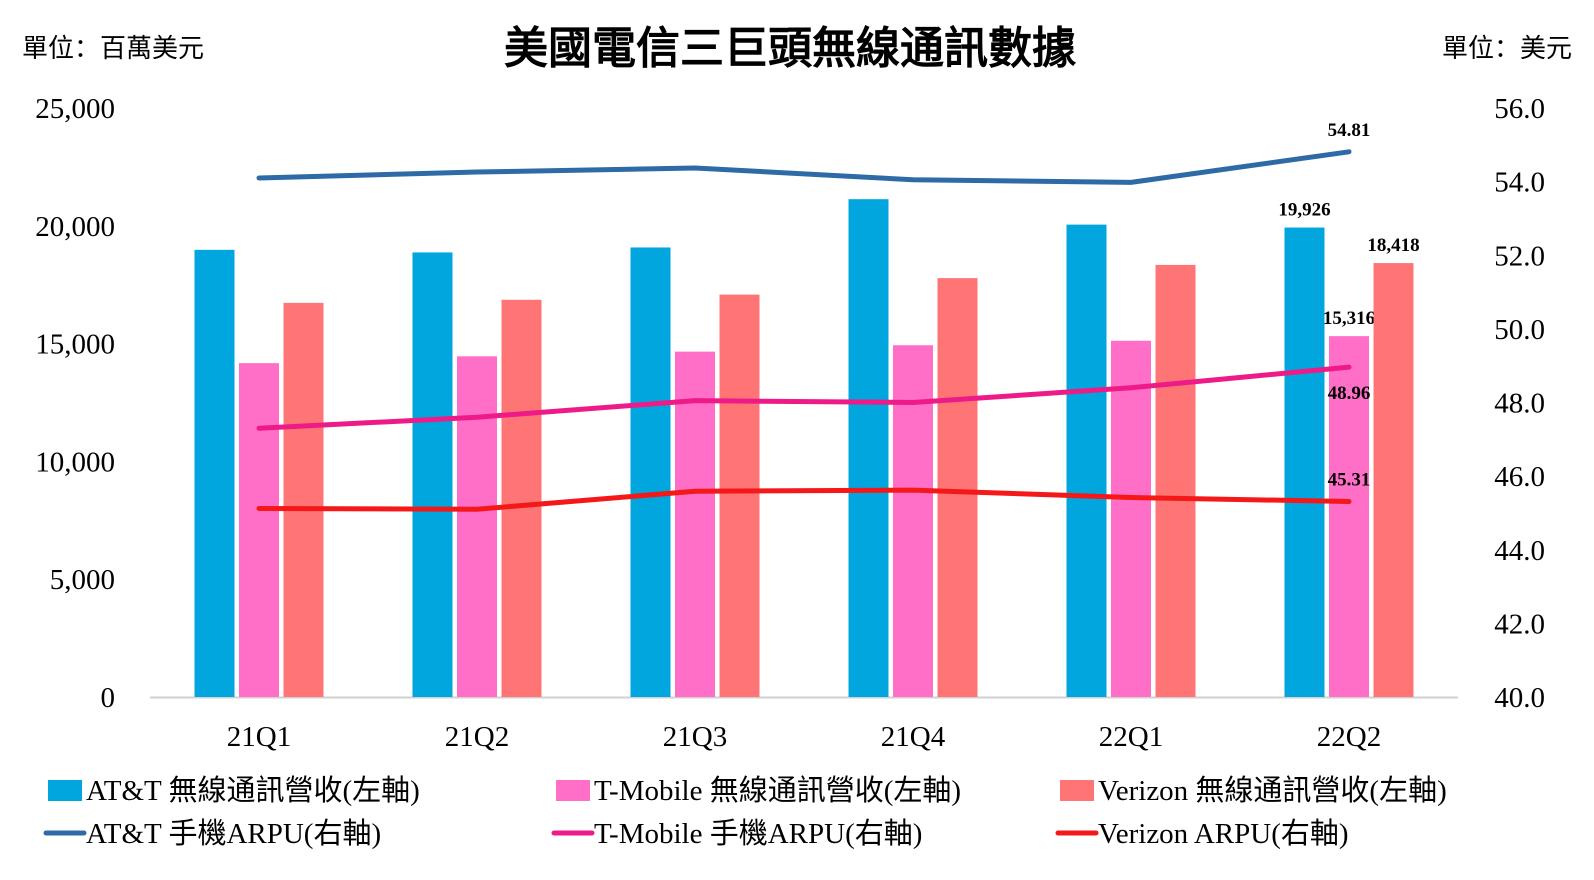 This screenshot has width=1594, height=880. Describe the element at coordinates (1131, 737) in the screenshot. I see `category-label: 22Q1` at that location.